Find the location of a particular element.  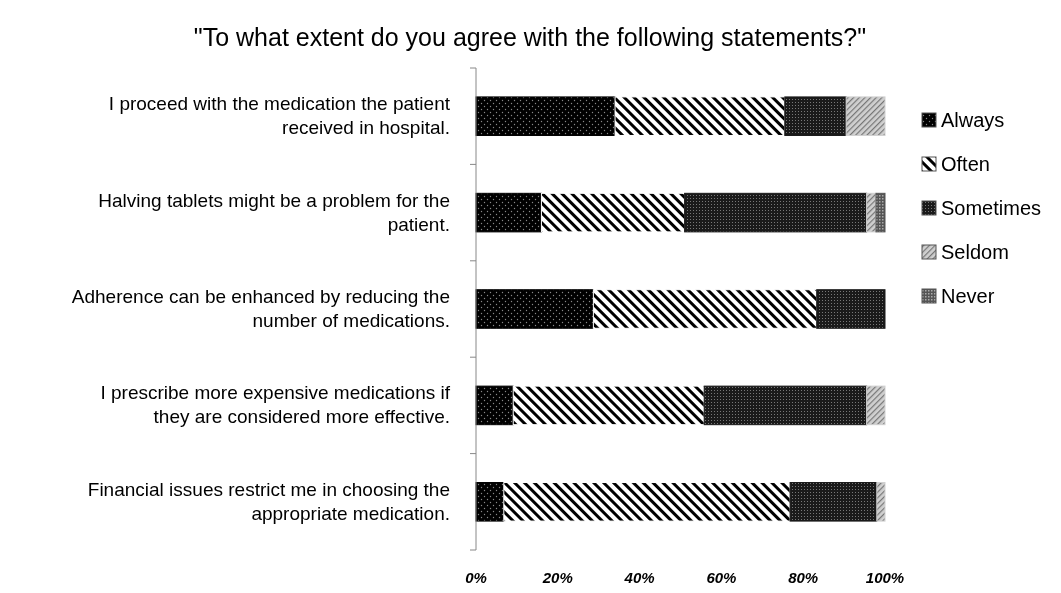

legend-label: Sometimes is located at coordinates (991, 208).